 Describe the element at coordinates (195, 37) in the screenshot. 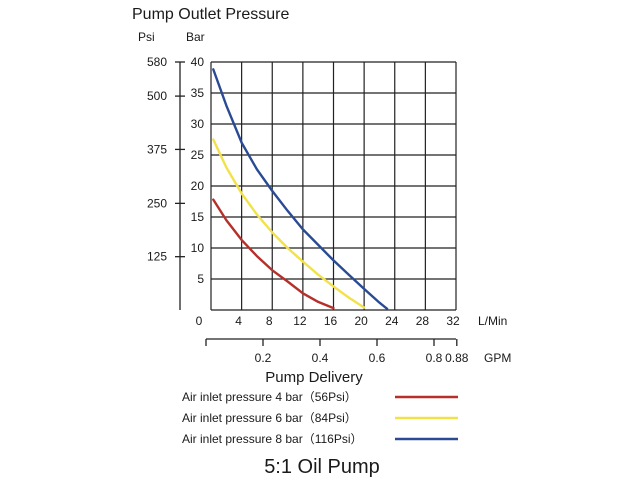

I see `bar-axis-label: Bar` at that location.